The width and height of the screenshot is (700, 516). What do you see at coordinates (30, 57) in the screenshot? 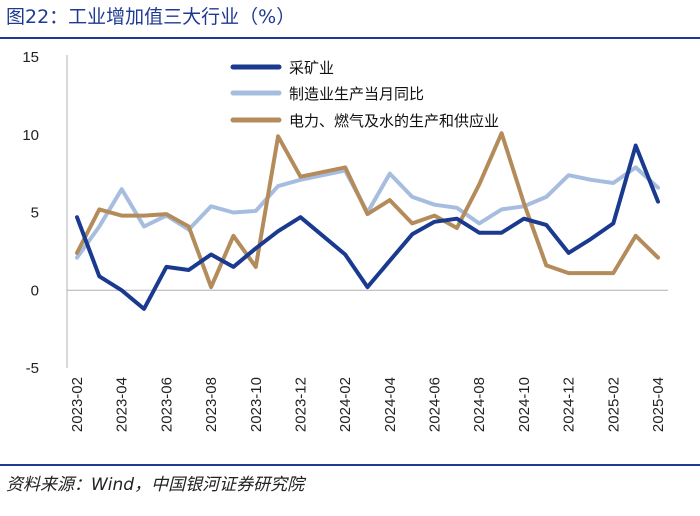
I see `y-tick-label: 15` at bounding box center [30, 57].